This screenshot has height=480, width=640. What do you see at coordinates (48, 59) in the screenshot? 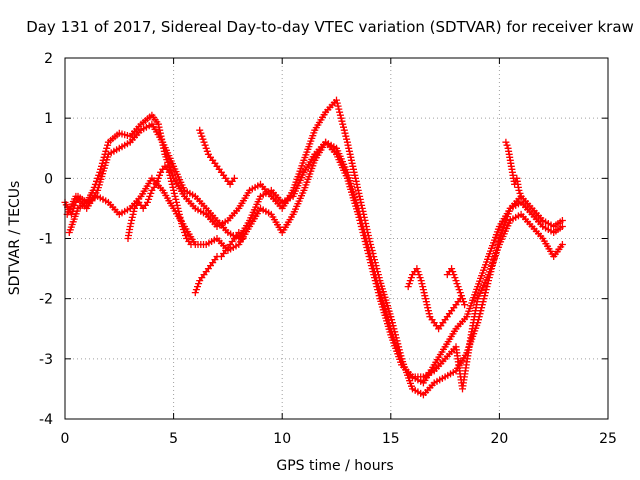
I see `y-tick-label: 2` at bounding box center [48, 59].